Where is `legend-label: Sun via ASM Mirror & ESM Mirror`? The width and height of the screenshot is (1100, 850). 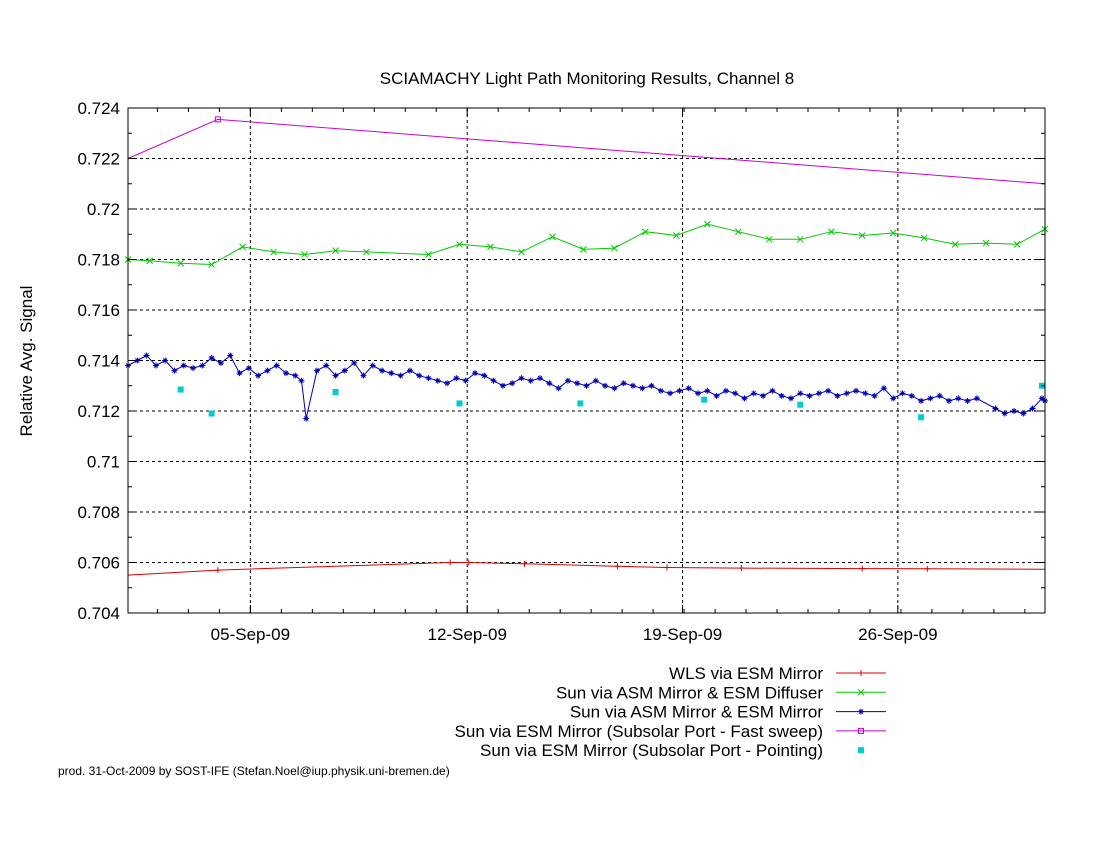
legend-label: Sun via ASM Mirror & ESM Mirror is located at coordinates (696, 712).